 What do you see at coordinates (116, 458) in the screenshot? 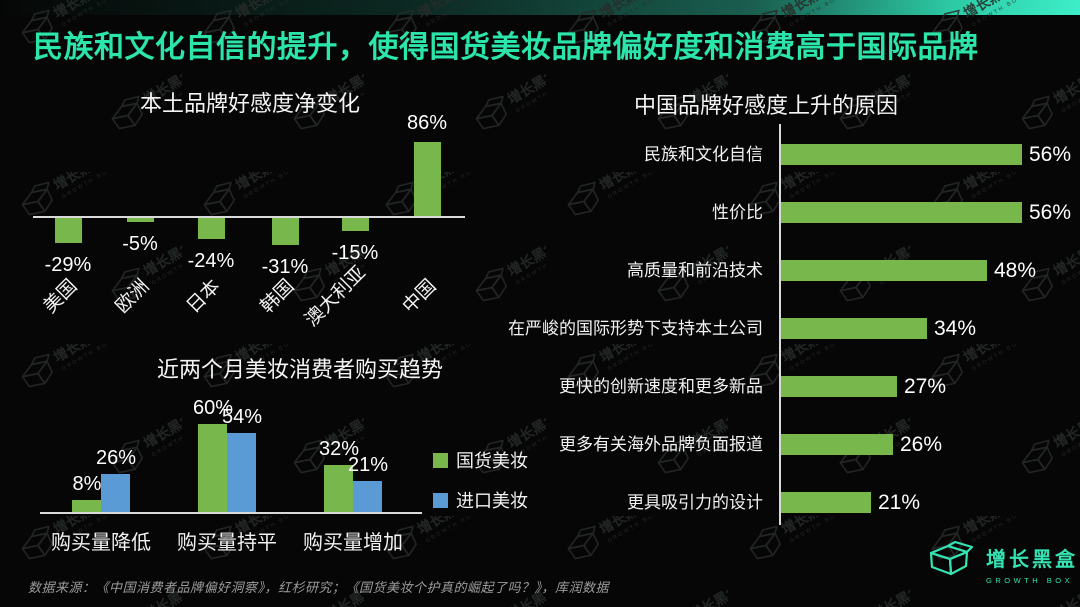
I see `trend-value-0-1: 26%` at bounding box center [116, 458].